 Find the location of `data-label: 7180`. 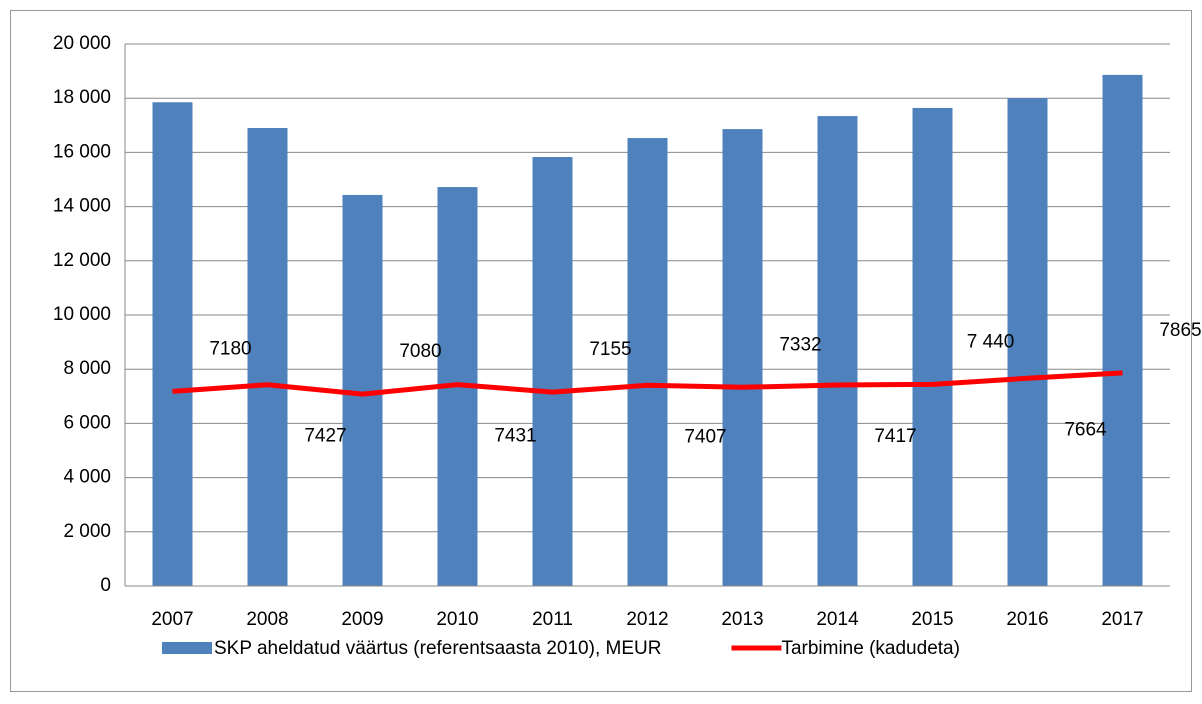

data-label: 7180 is located at coordinates (230, 348).